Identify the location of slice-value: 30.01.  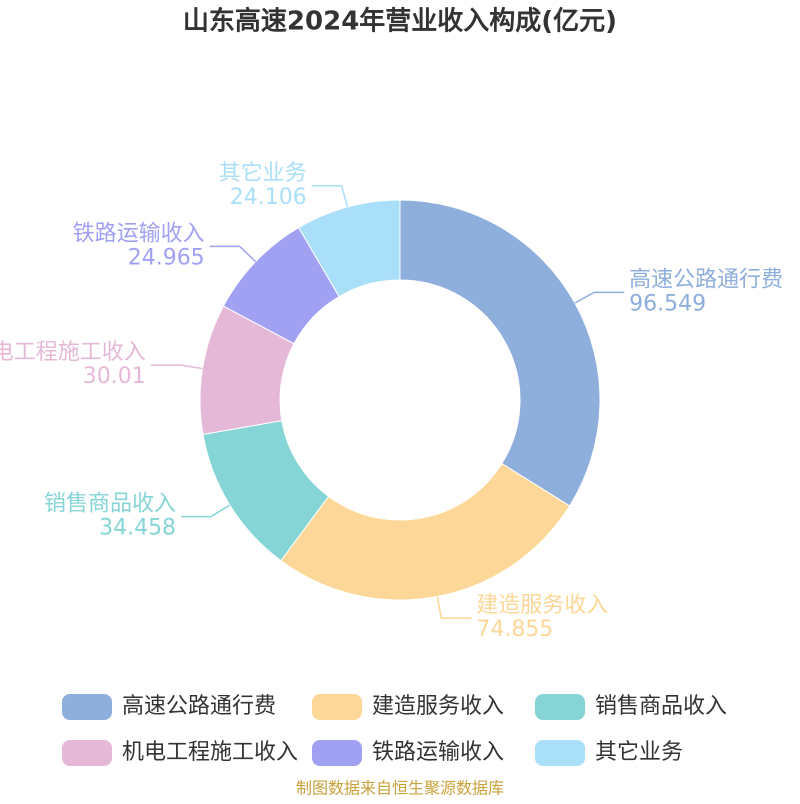
(114, 376).